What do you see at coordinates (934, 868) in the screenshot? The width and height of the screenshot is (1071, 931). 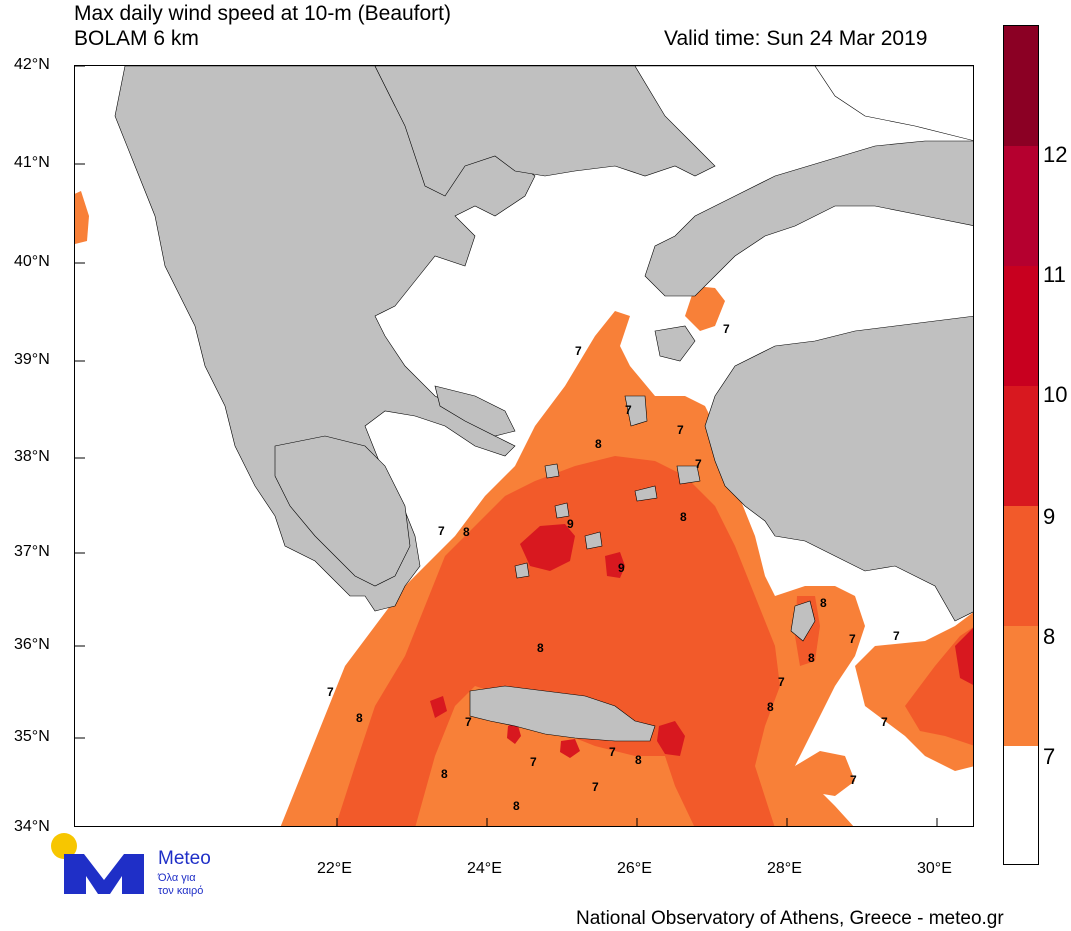 I see `lon-label: 30°E` at bounding box center [934, 868].